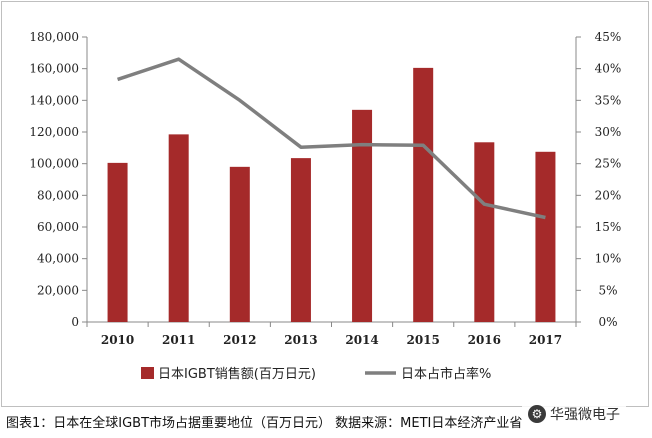 The image size is (652, 438). Describe the element at coordinates (608, 259) in the screenshot. I see `right-tick-label: 10%` at that location.